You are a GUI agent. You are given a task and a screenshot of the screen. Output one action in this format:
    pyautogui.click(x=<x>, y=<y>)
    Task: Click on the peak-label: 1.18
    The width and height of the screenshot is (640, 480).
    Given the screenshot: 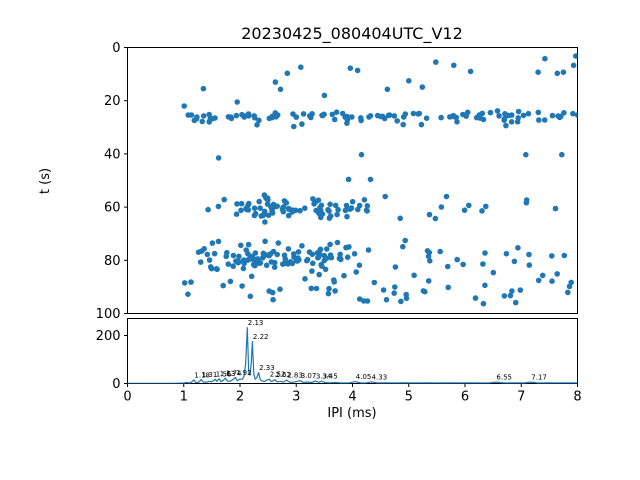 What is the action you would take?
    pyautogui.click(x=202, y=375)
    